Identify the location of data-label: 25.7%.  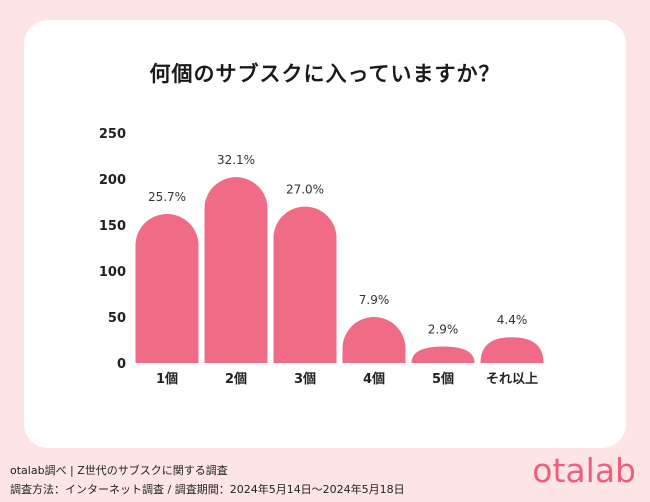
(167, 197).